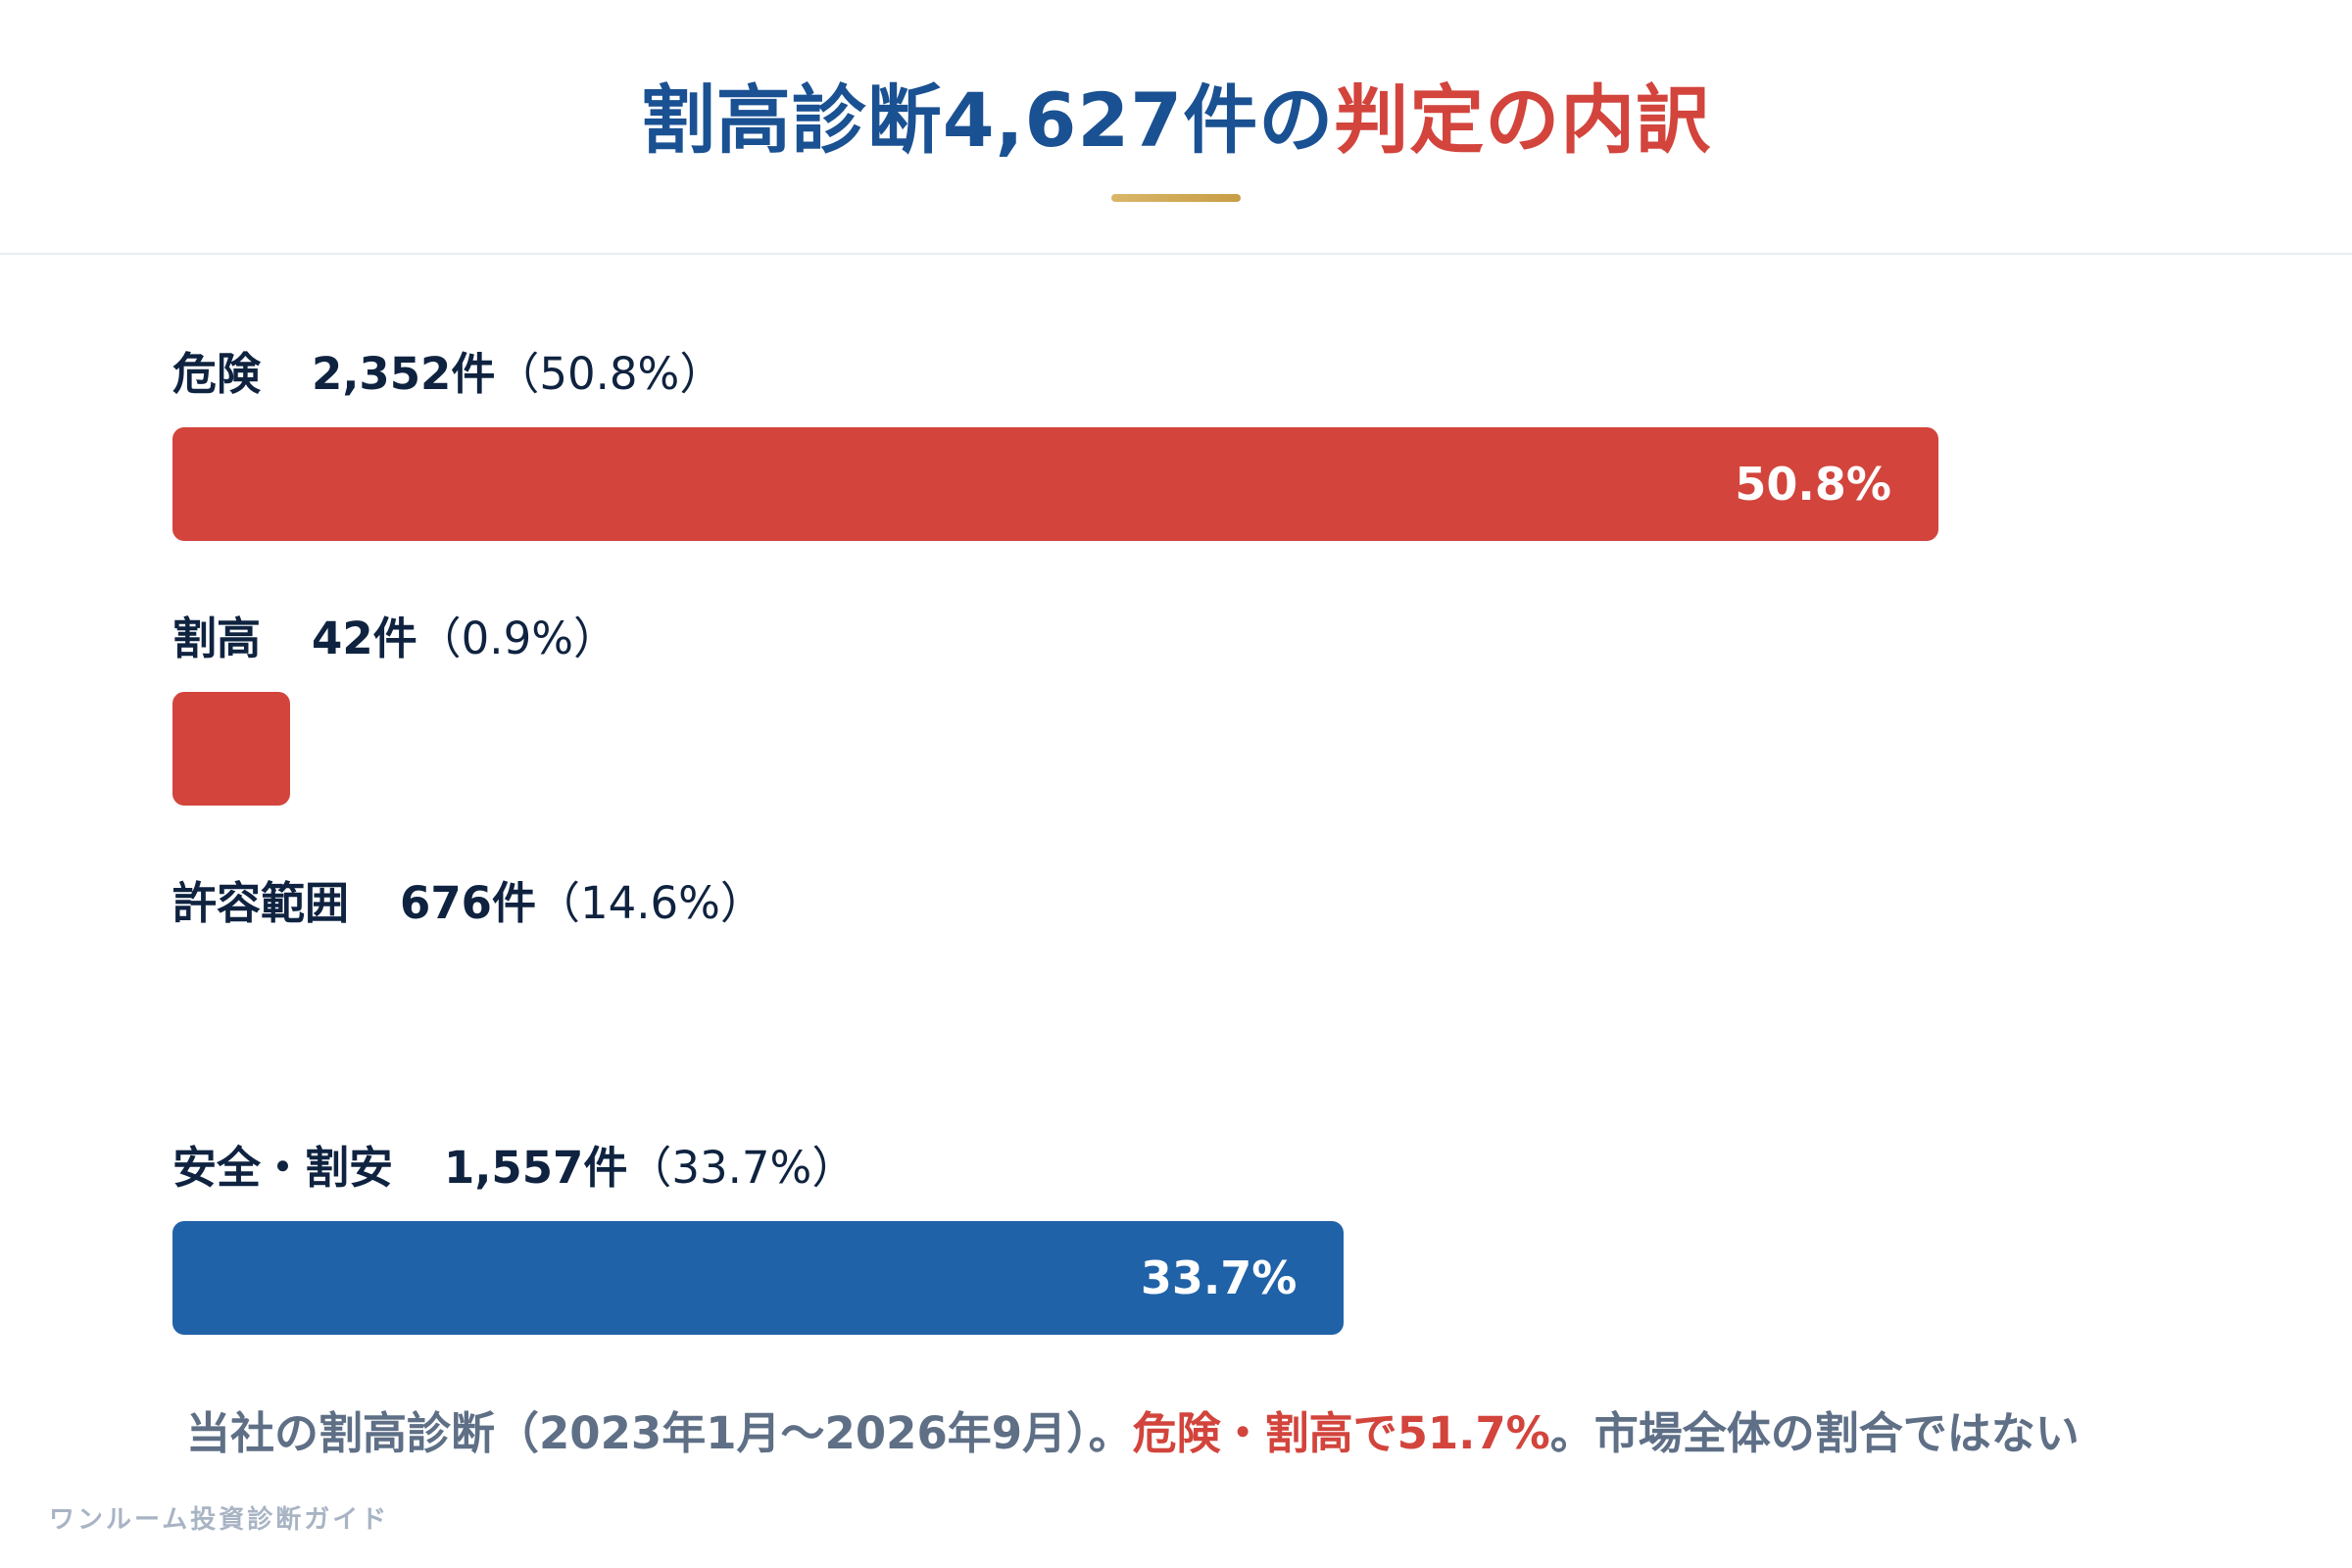 This screenshot has height=1568, width=2352. Describe the element at coordinates (742, 1168) in the screenshot. I see `category-percent: （33.7%）` at that location.